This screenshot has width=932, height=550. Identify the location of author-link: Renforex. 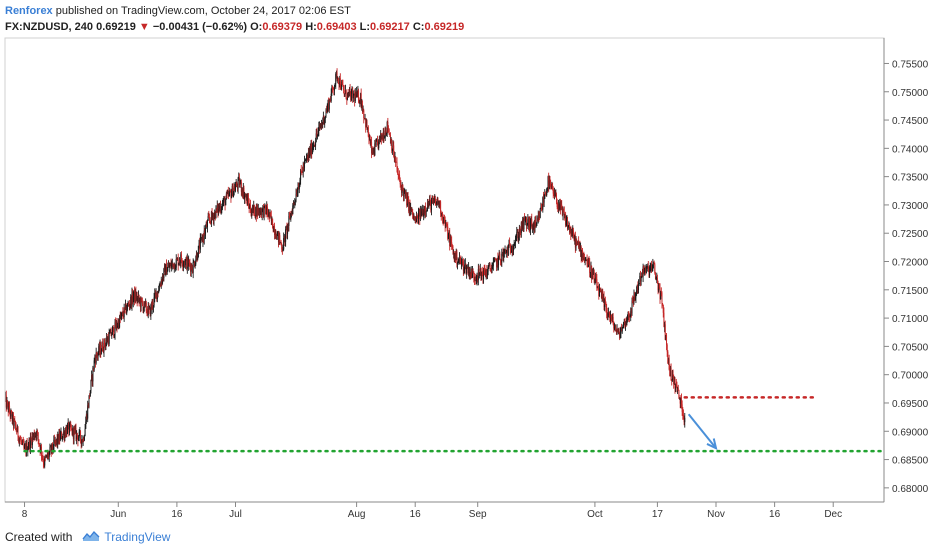
(29, 11).